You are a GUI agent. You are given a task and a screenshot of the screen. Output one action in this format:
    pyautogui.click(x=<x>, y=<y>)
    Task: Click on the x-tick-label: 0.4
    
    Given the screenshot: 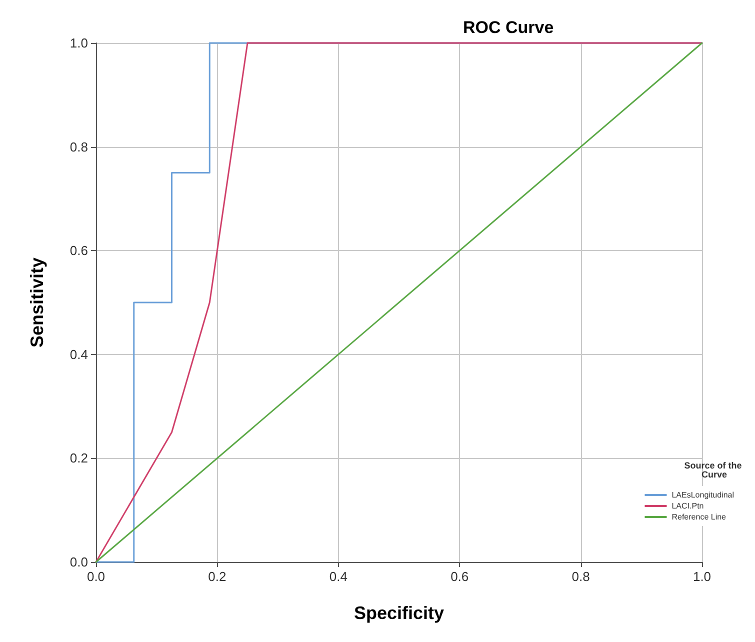 What is the action you would take?
    pyautogui.click(x=338, y=576)
    